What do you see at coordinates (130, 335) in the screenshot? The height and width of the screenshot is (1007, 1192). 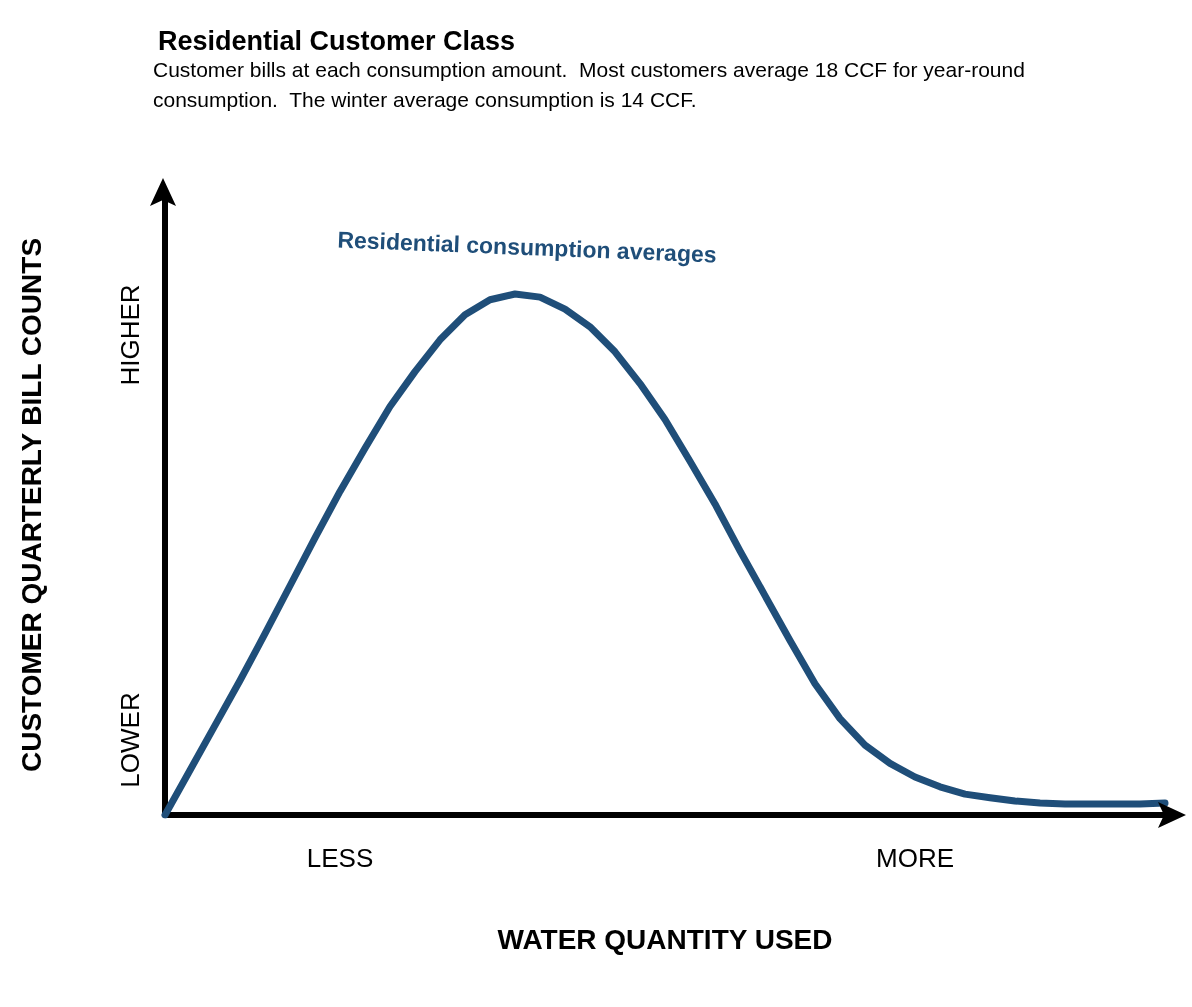 I see `text: HIGHER` at bounding box center [130, 335].